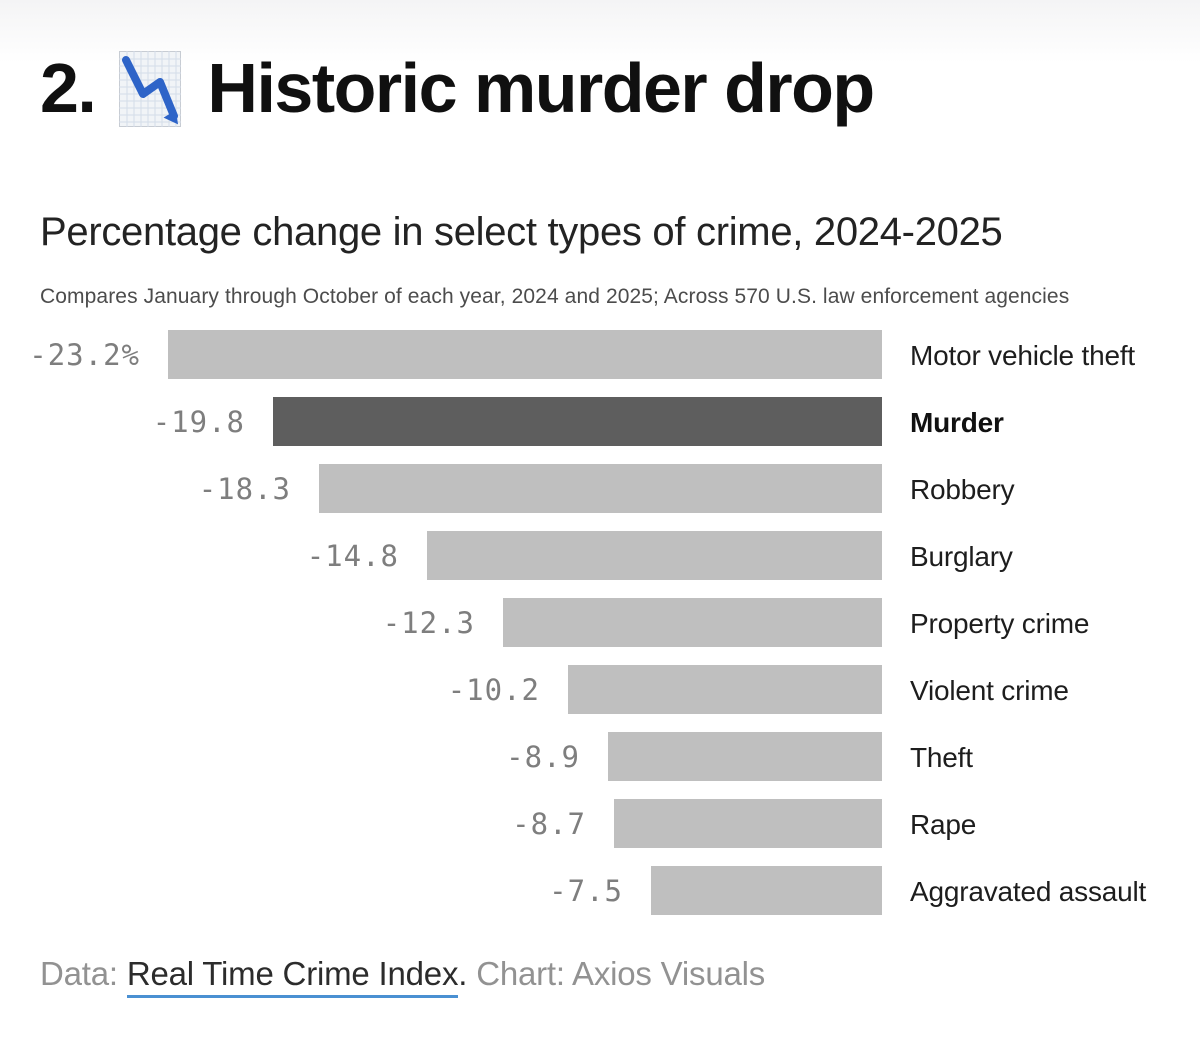 Image resolution: width=1200 pixels, height=1052 pixels. I want to click on bar-category-label: Robbery, so click(962, 489).